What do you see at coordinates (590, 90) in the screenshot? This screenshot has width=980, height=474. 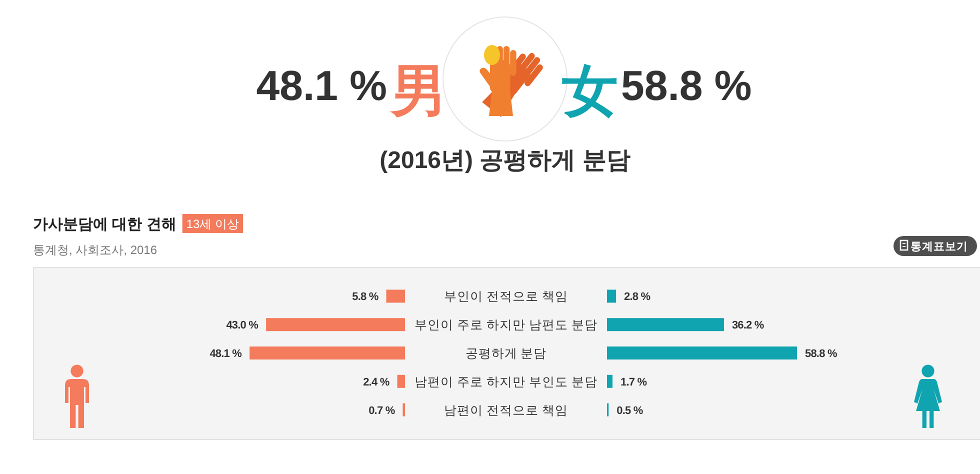 I see `text: 女` at bounding box center [590, 90].